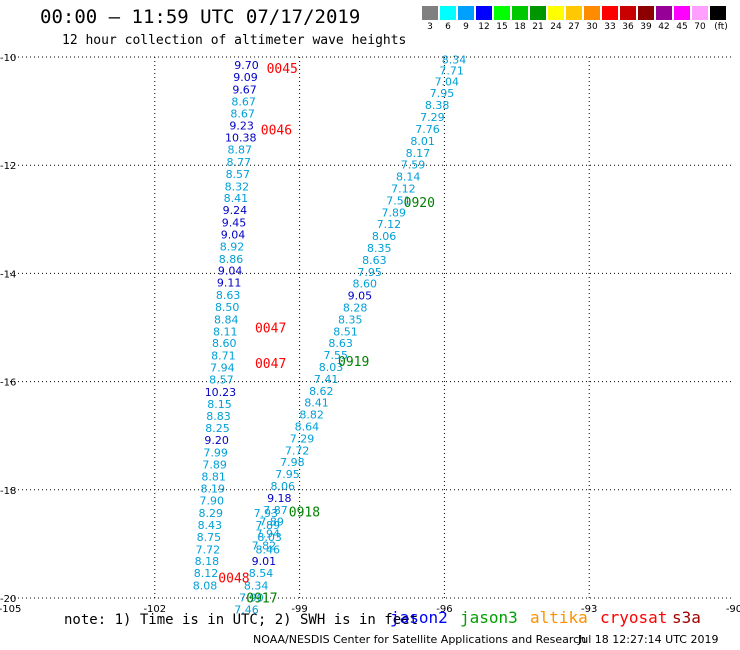 This screenshot has height=650, width=740. What do you see at coordinates (282, 69) in the screenshot?
I see `pass-time-label: 0045` at bounding box center [282, 69].